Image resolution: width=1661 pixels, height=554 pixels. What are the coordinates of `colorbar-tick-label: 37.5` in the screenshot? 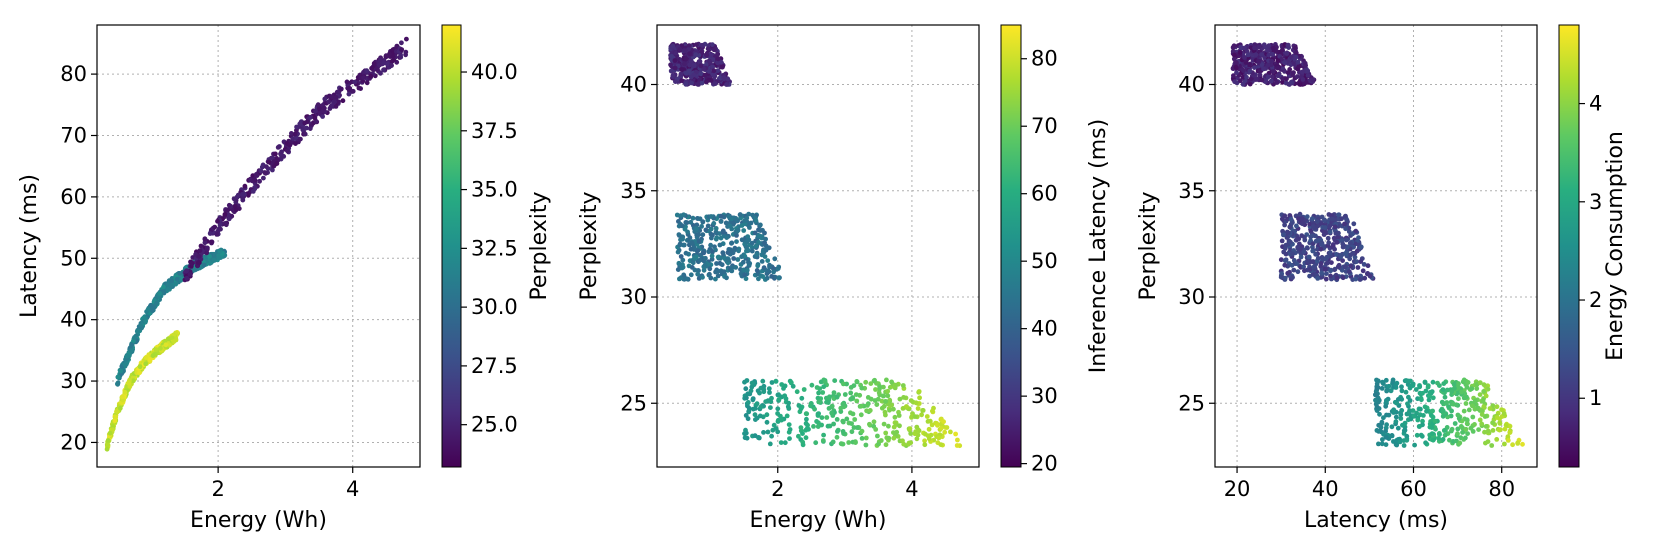 It's located at (494, 131).